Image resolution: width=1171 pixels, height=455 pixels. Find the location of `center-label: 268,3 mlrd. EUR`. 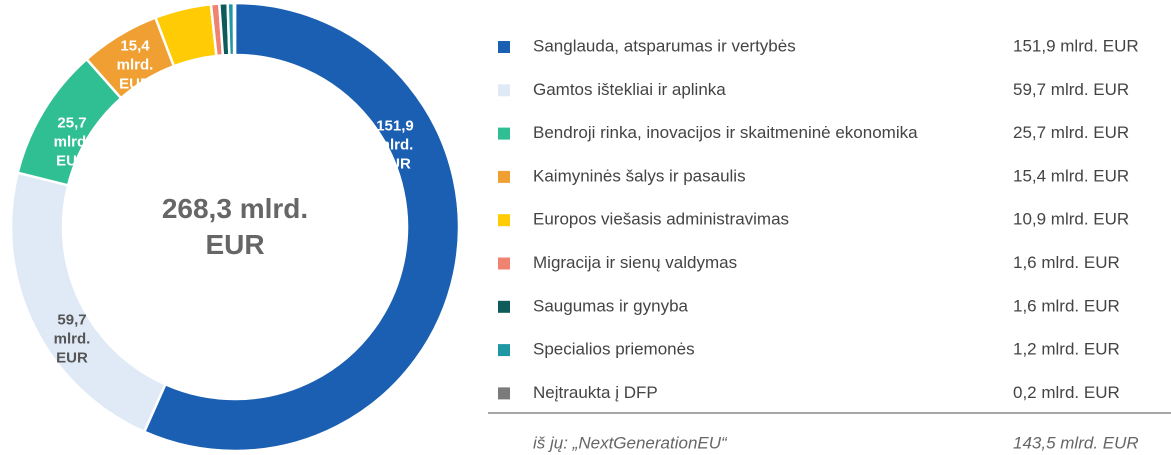

center-label: 268,3 mlrd. EUR is located at coordinates (235, 226).